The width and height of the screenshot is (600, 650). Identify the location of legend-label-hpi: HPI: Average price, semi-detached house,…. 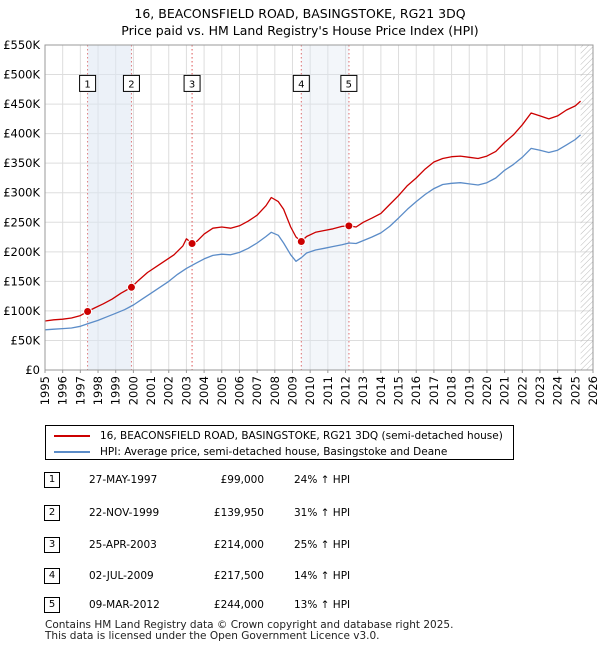
(274, 452).